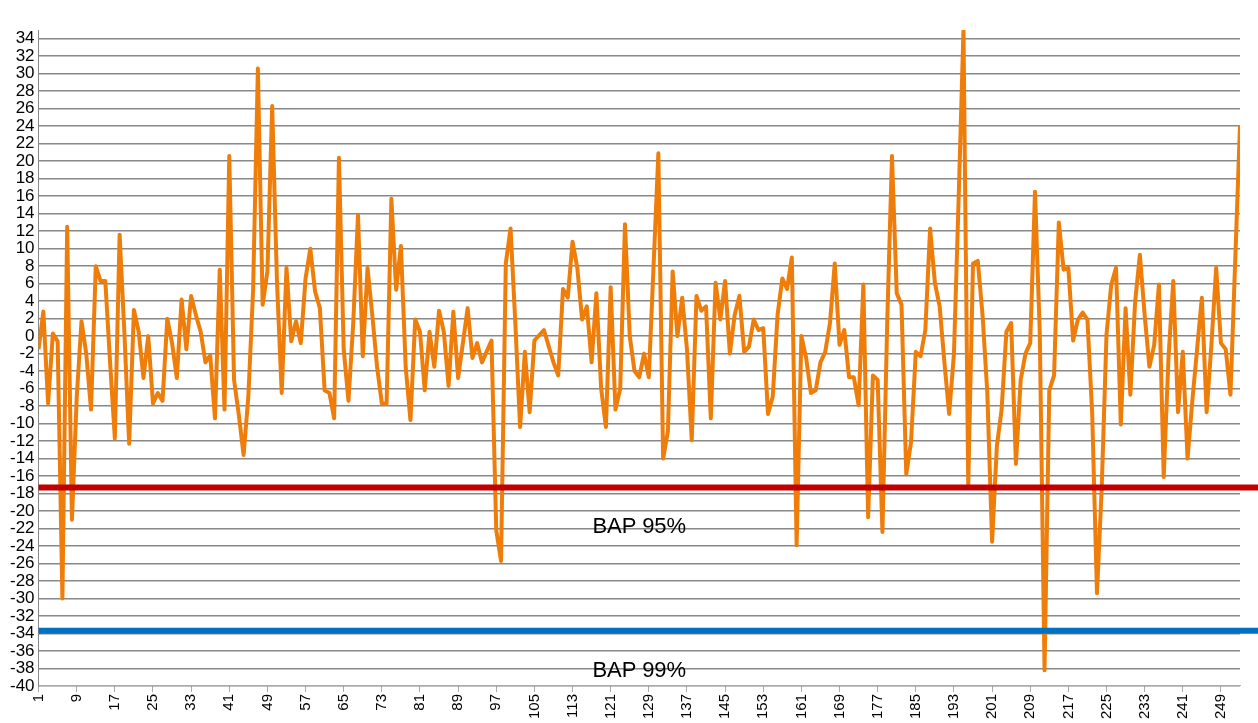 The height and width of the screenshot is (723, 1258). What do you see at coordinates (1143, 706) in the screenshot?
I see `x-tick-label: 233` at bounding box center [1143, 706].